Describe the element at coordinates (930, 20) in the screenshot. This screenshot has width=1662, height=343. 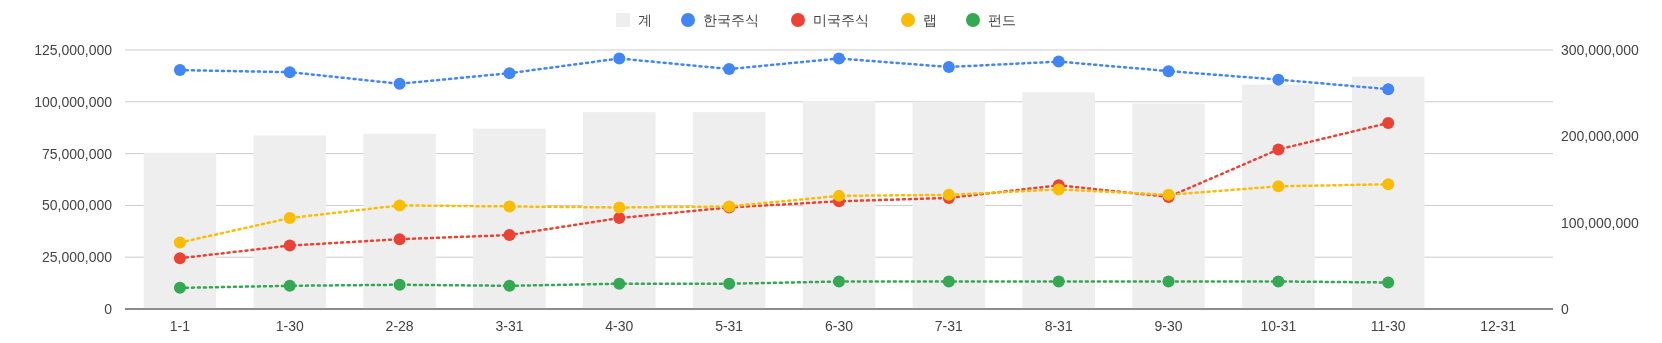
I see `legend-label: 랩` at that location.